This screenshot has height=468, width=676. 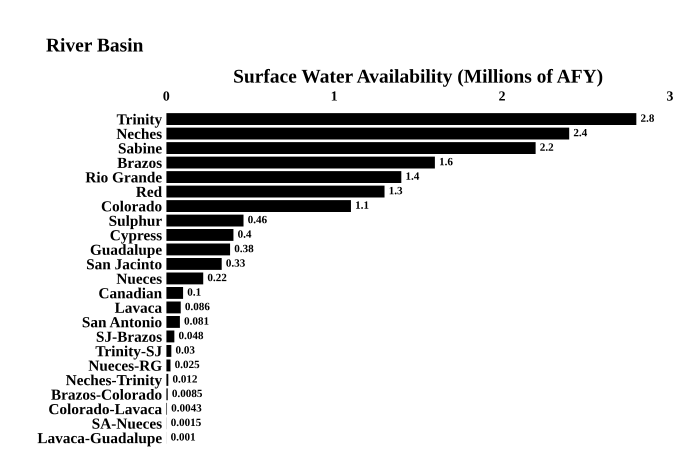 What do you see at coordinates (100, 439) in the screenshot?
I see `y-tick-label: Lavaca-Guadalupe` at bounding box center [100, 439].